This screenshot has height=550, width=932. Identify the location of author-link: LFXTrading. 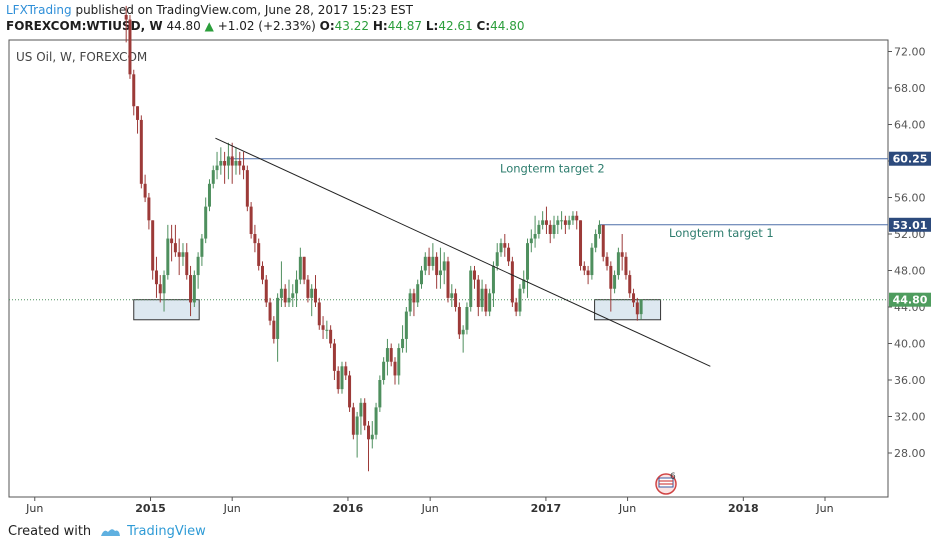
(39, 10).